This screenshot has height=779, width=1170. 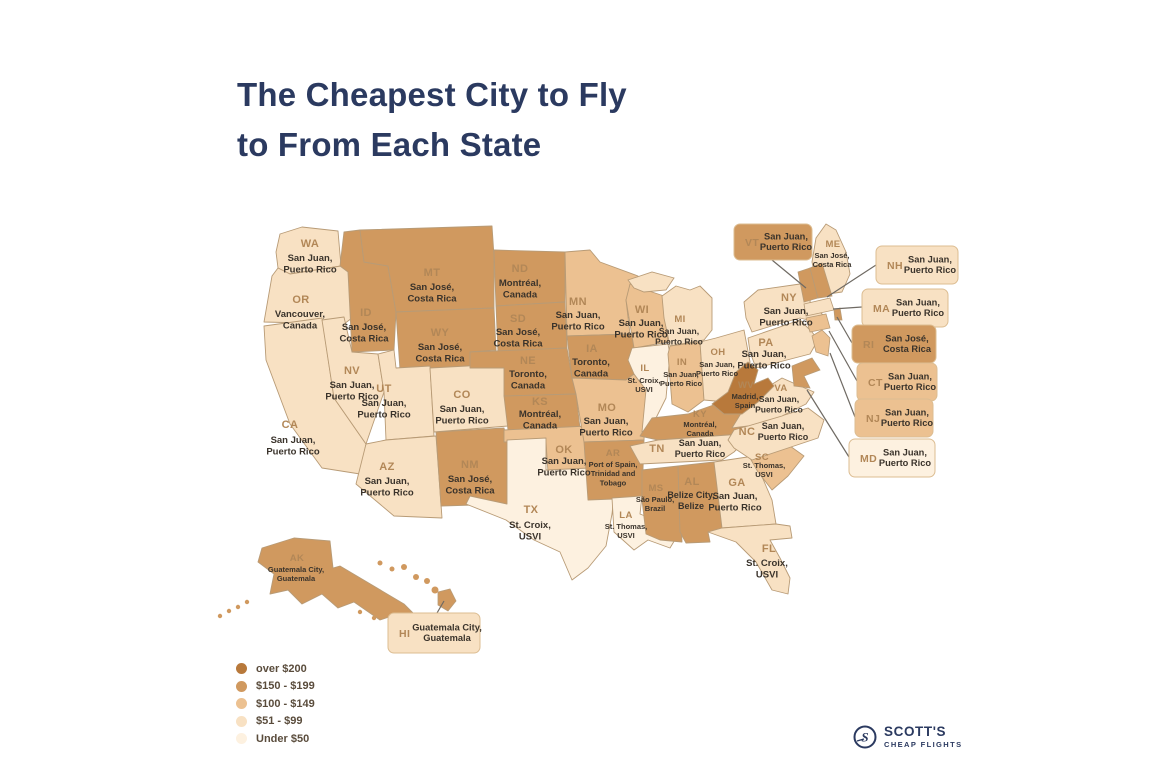 I want to click on state-destination-NV: San Juan, Puerto Rico, so click(x=352, y=391).